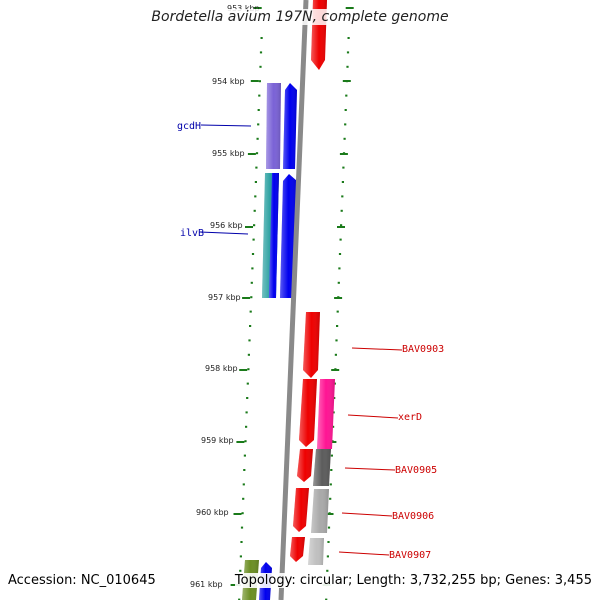  I want to click on accession-text: Accession: NC_010645, so click(82, 580).